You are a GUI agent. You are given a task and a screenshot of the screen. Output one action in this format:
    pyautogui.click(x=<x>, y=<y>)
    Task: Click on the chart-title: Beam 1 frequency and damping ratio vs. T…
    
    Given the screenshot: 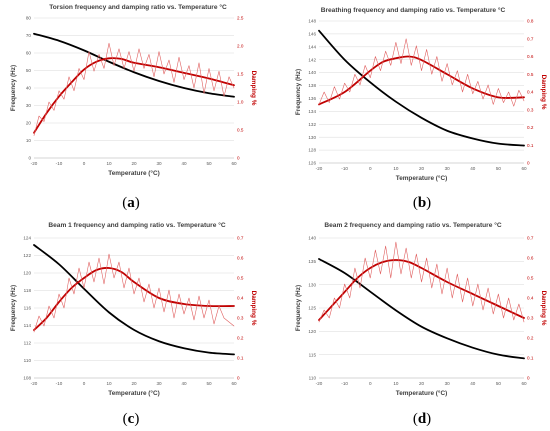 What is the action you would take?
    pyautogui.click(x=137, y=225)
    